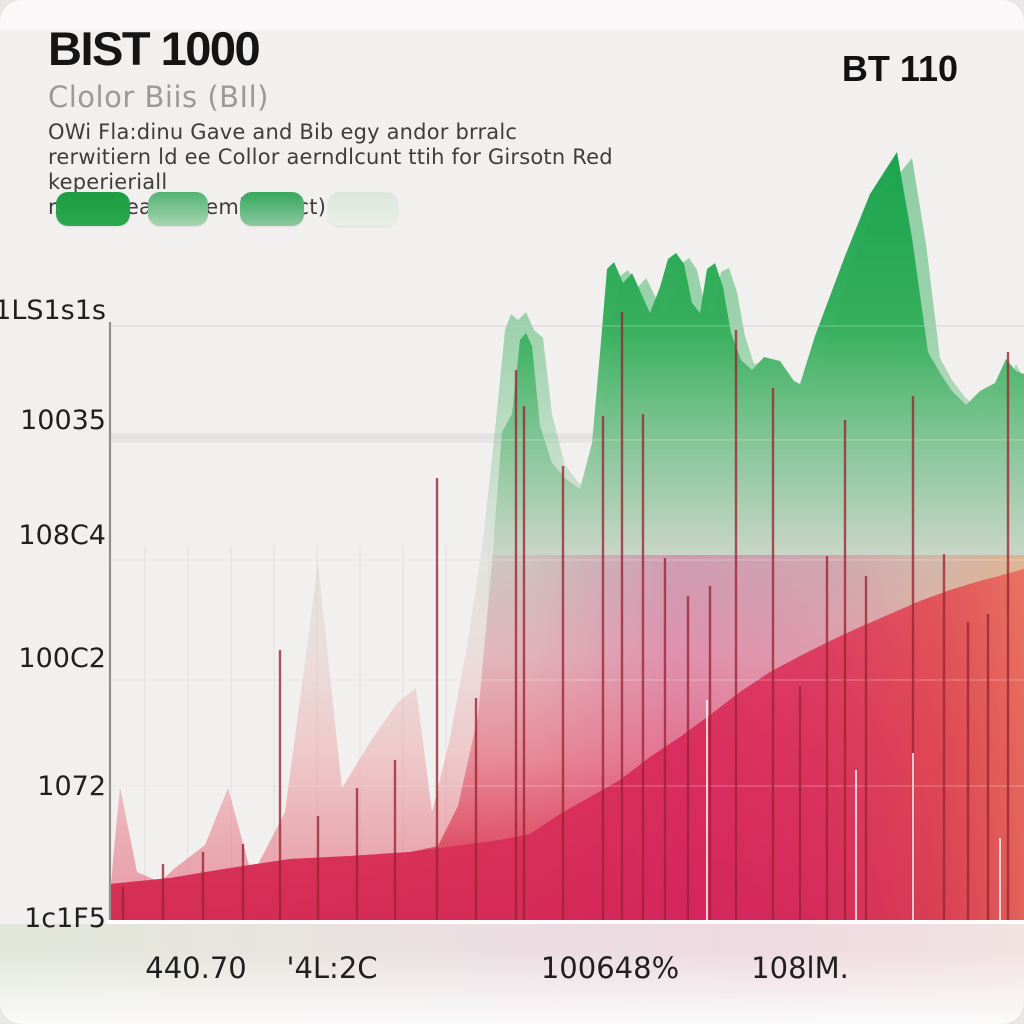  What do you see at coordinates (178, 209) in the screenshot?
I see `legend-swatch-green-medium` at bounding box center [178, 209].